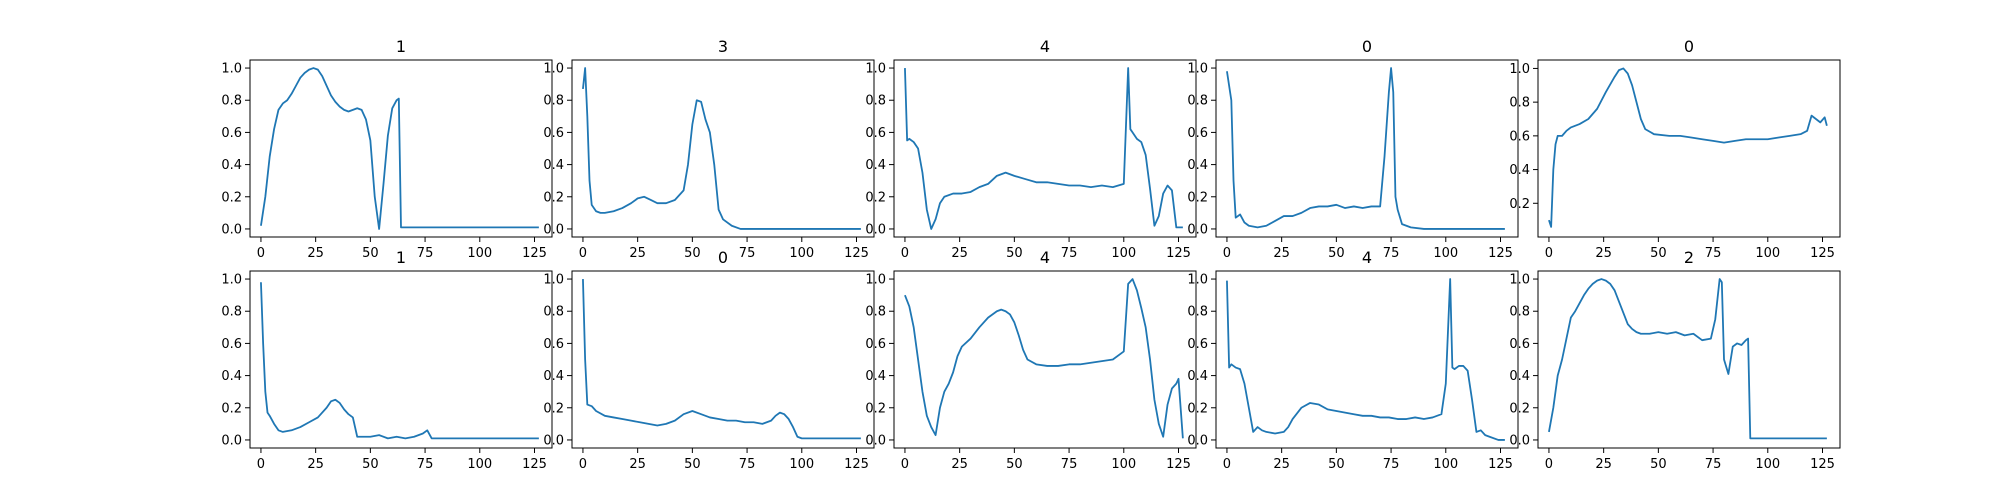  What do you see at coordinates (401, 257) in the screenshot?
I see `subplot-title: 1` at bounding box center [401, 257].